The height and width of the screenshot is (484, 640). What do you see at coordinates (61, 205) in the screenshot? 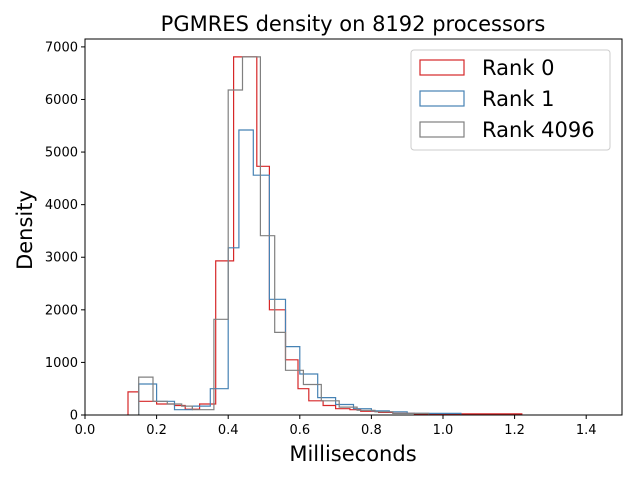
I see `y-tick-label: 4000` at bounding box center [61, 205].